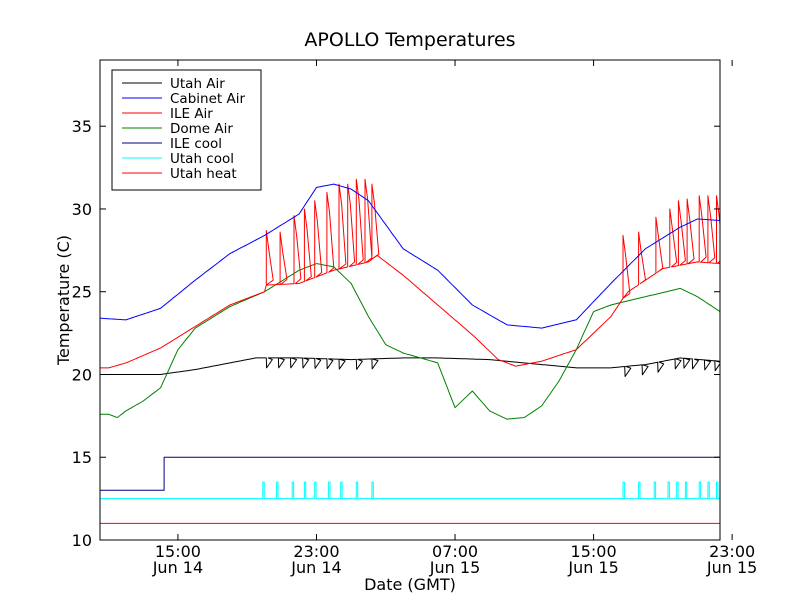 The width and height of the screenshot is (800, 600). Describe the element at coordinates (82, 374) in the screenshot. I see `y-tick-label: 20` at that location.